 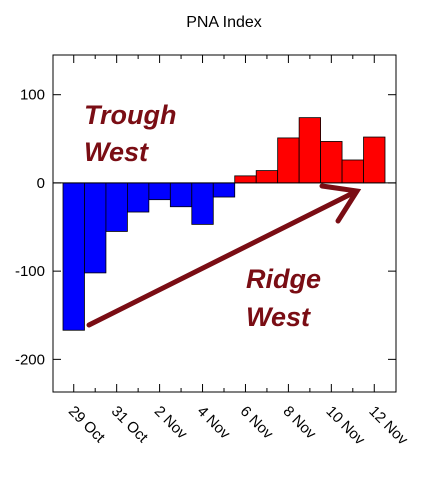 What do you see at coordinates (87, 425) in the screenshot?
I see `x-tick-label: 29 Oct` at bounding box center [87, 425].